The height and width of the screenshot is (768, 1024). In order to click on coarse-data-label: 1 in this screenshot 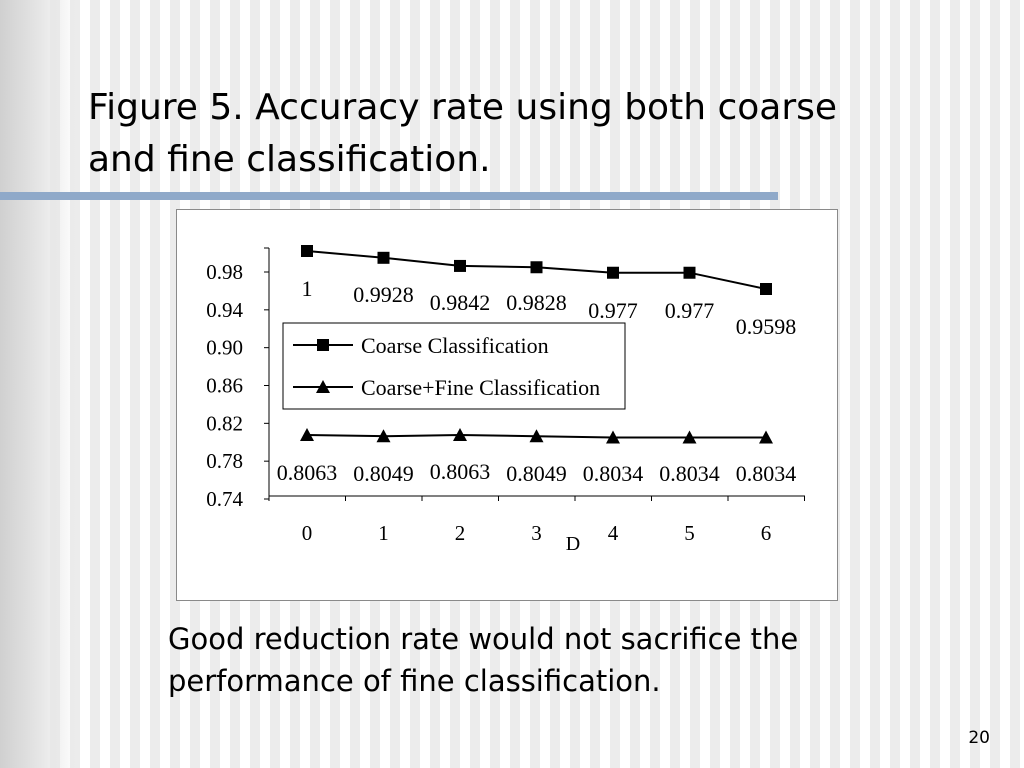, I will do `click(307, 288)`.